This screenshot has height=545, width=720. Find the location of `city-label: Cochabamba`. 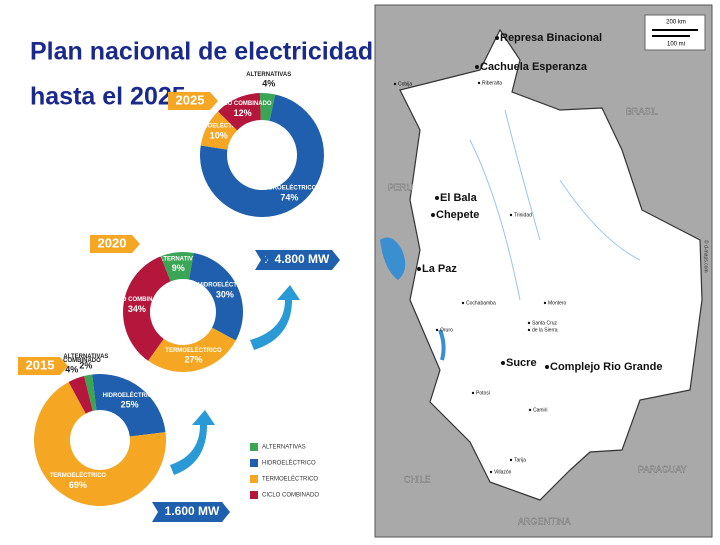

city-label: Cochabamba is located at coordinates (481, 303).